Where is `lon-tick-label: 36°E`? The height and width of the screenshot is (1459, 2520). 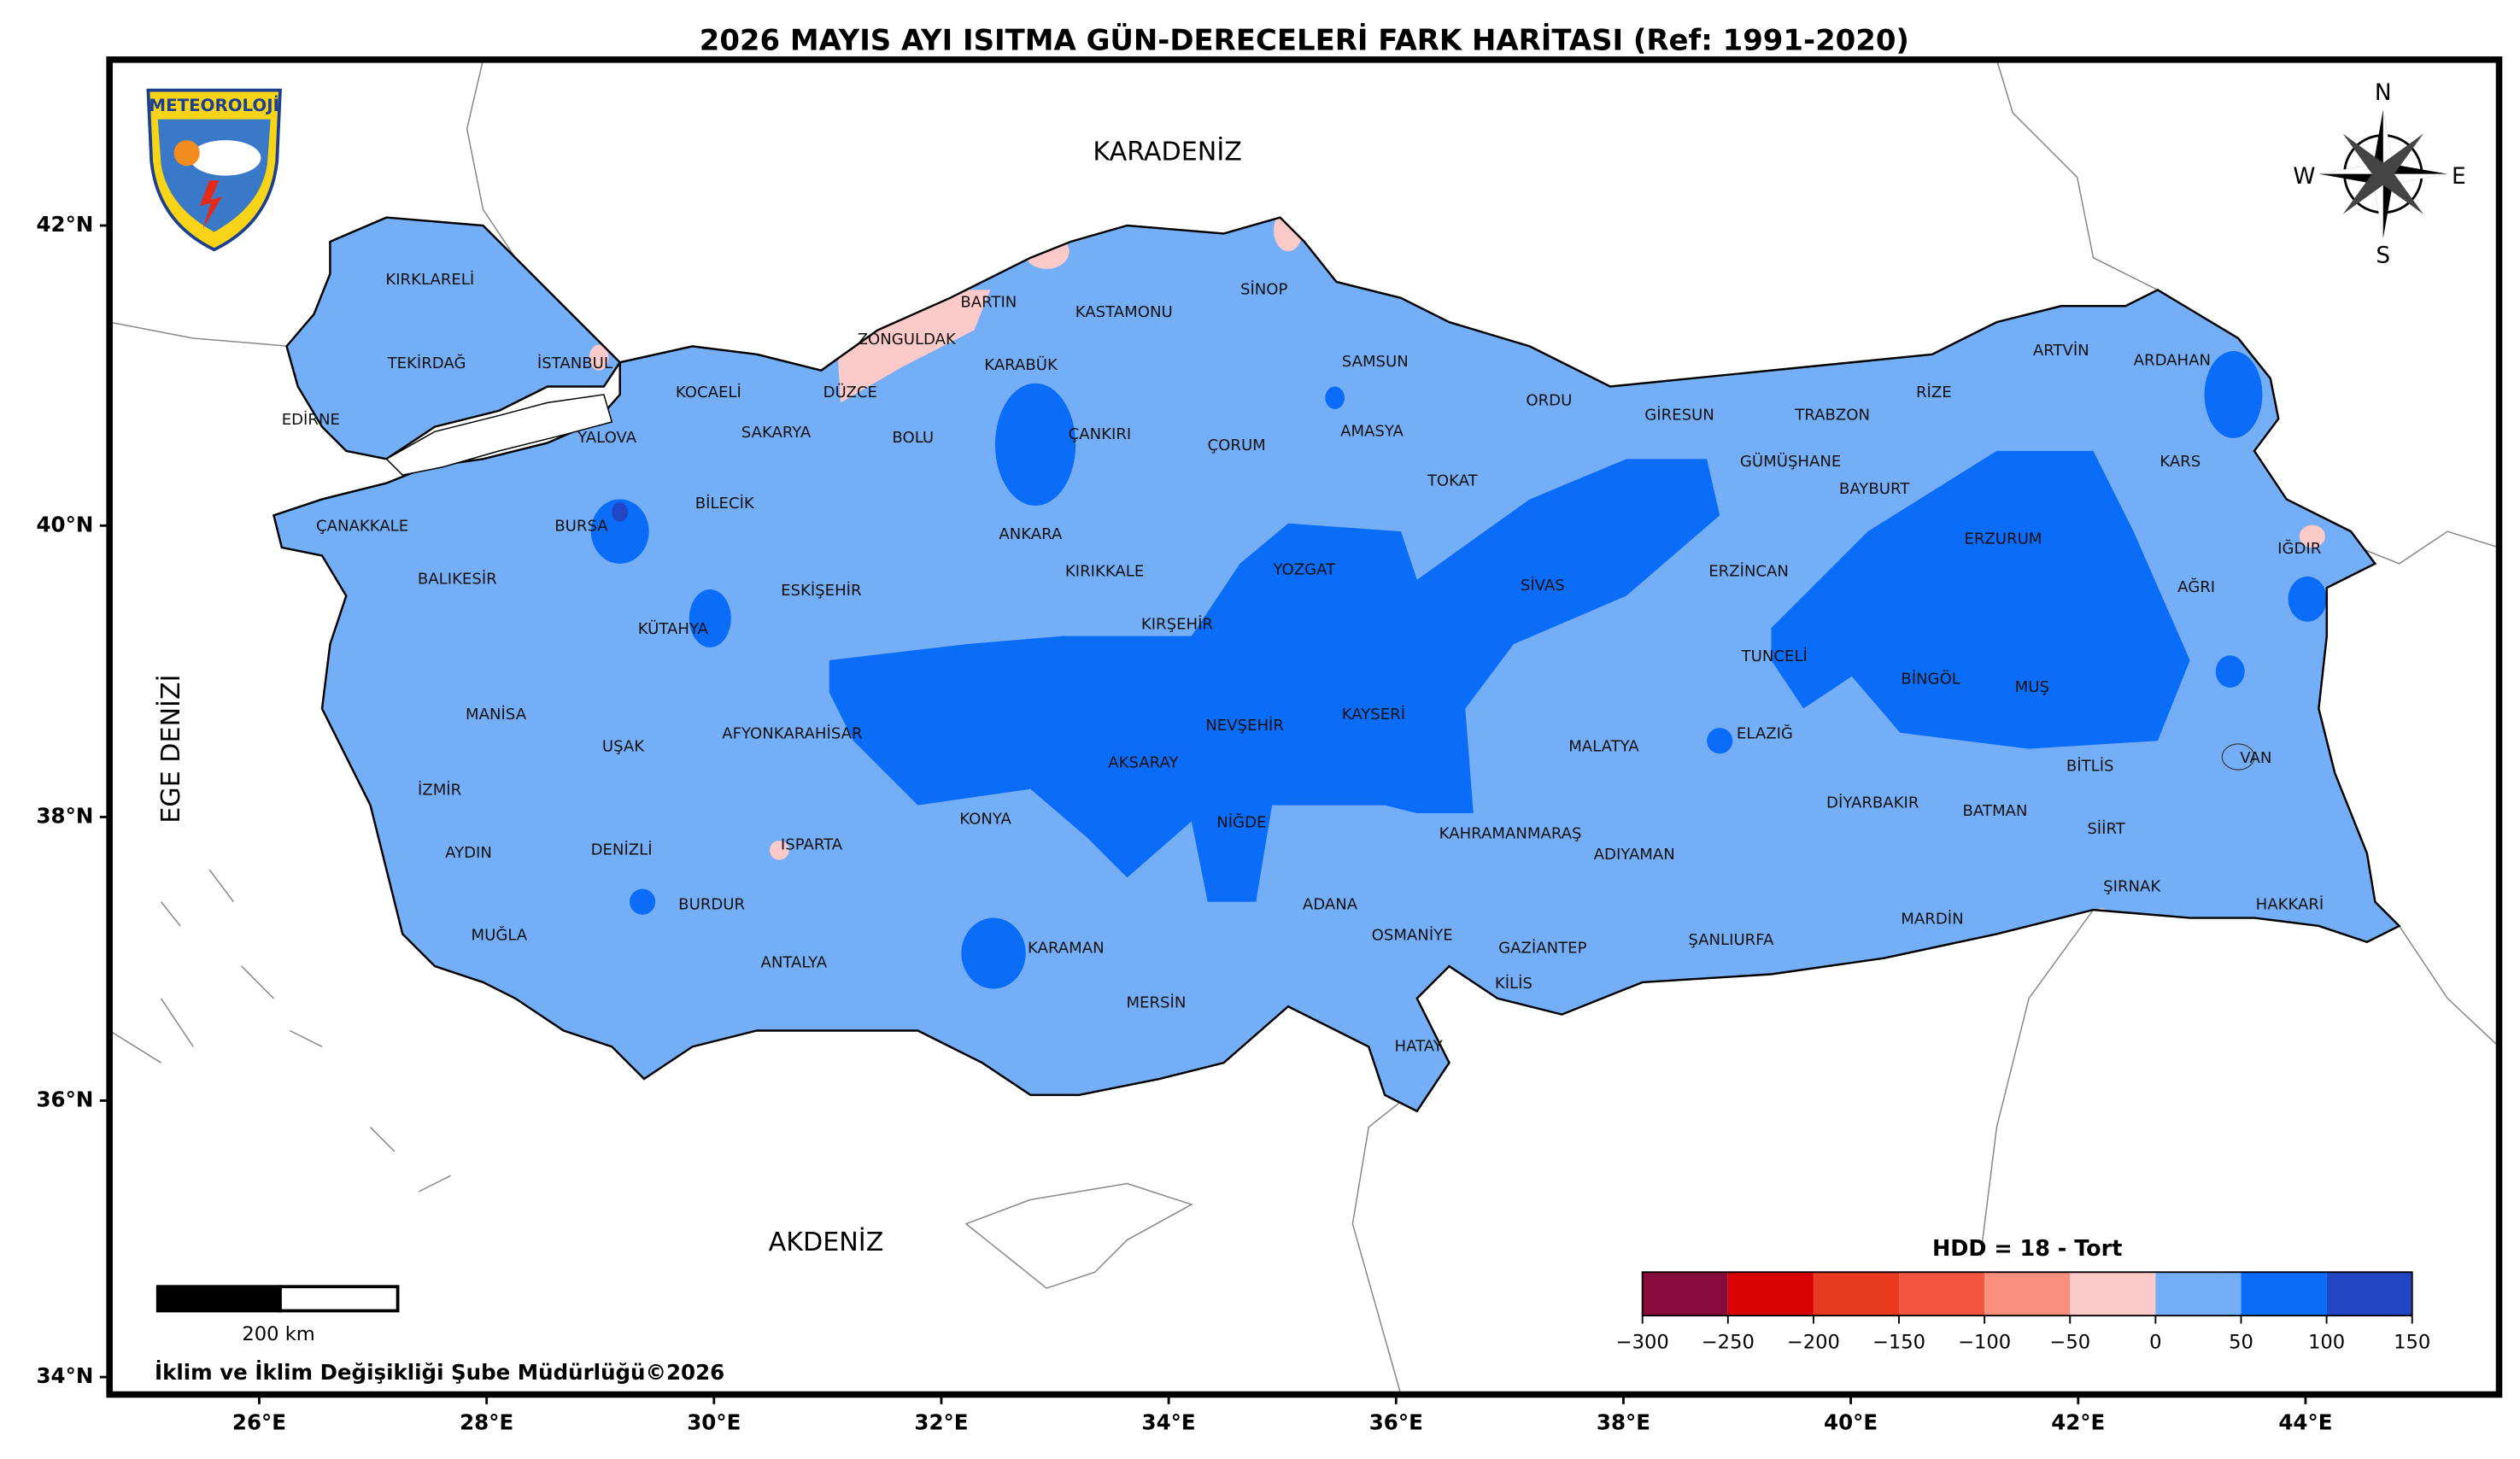
lon-tick-label: 36°E is located at coordinates (1396, 1422).